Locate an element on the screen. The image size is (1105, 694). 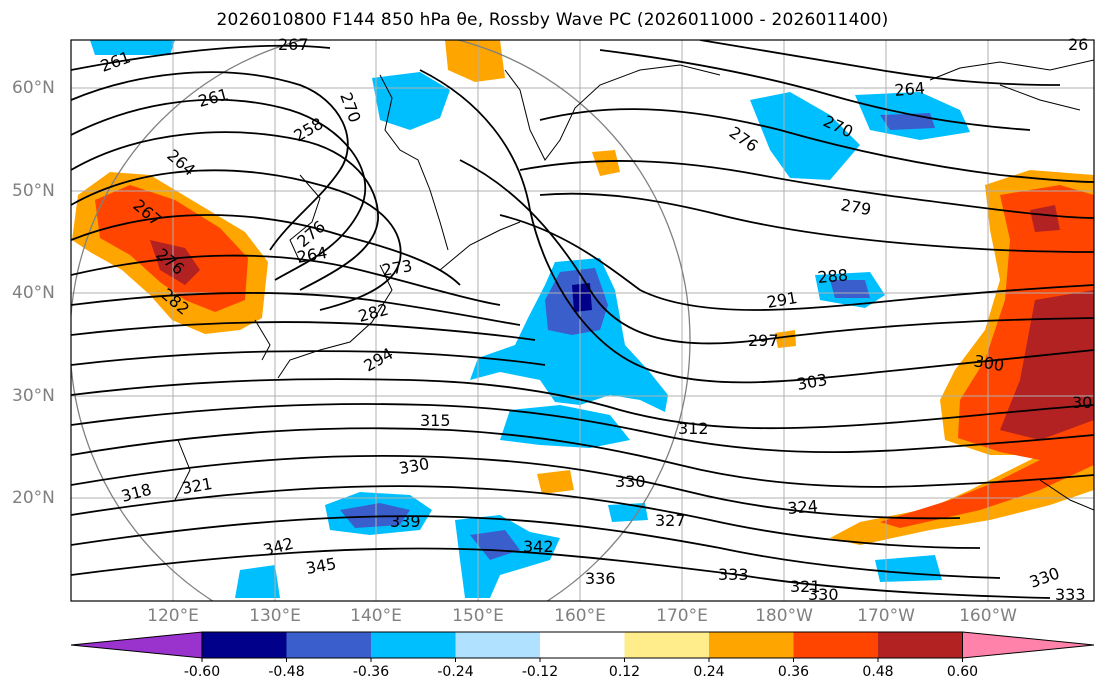
negative-anomaly-okhotsk is located at coordinates (411, 101).